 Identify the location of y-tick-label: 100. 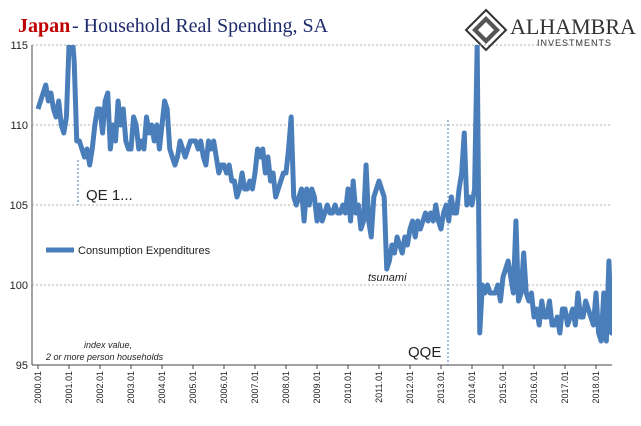
(19, 286).